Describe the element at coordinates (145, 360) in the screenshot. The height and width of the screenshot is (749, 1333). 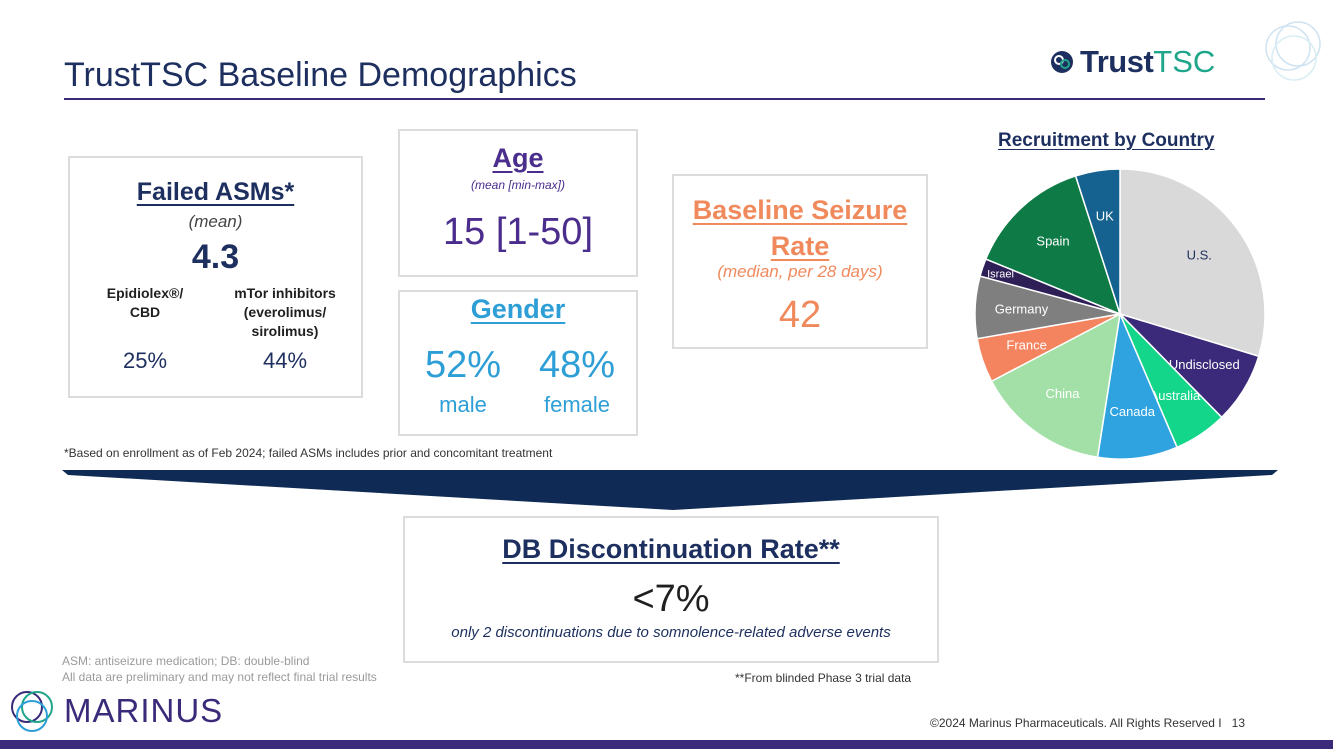
I see `epidiolex-pct: 25%` at that location.